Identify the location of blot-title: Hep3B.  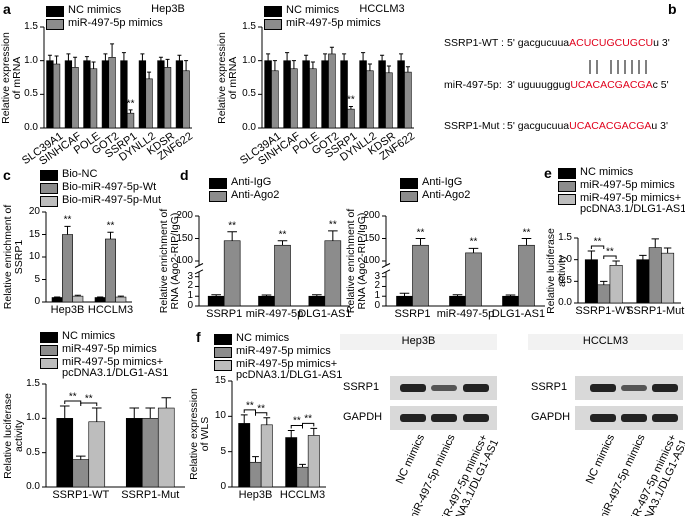
(418, 341).